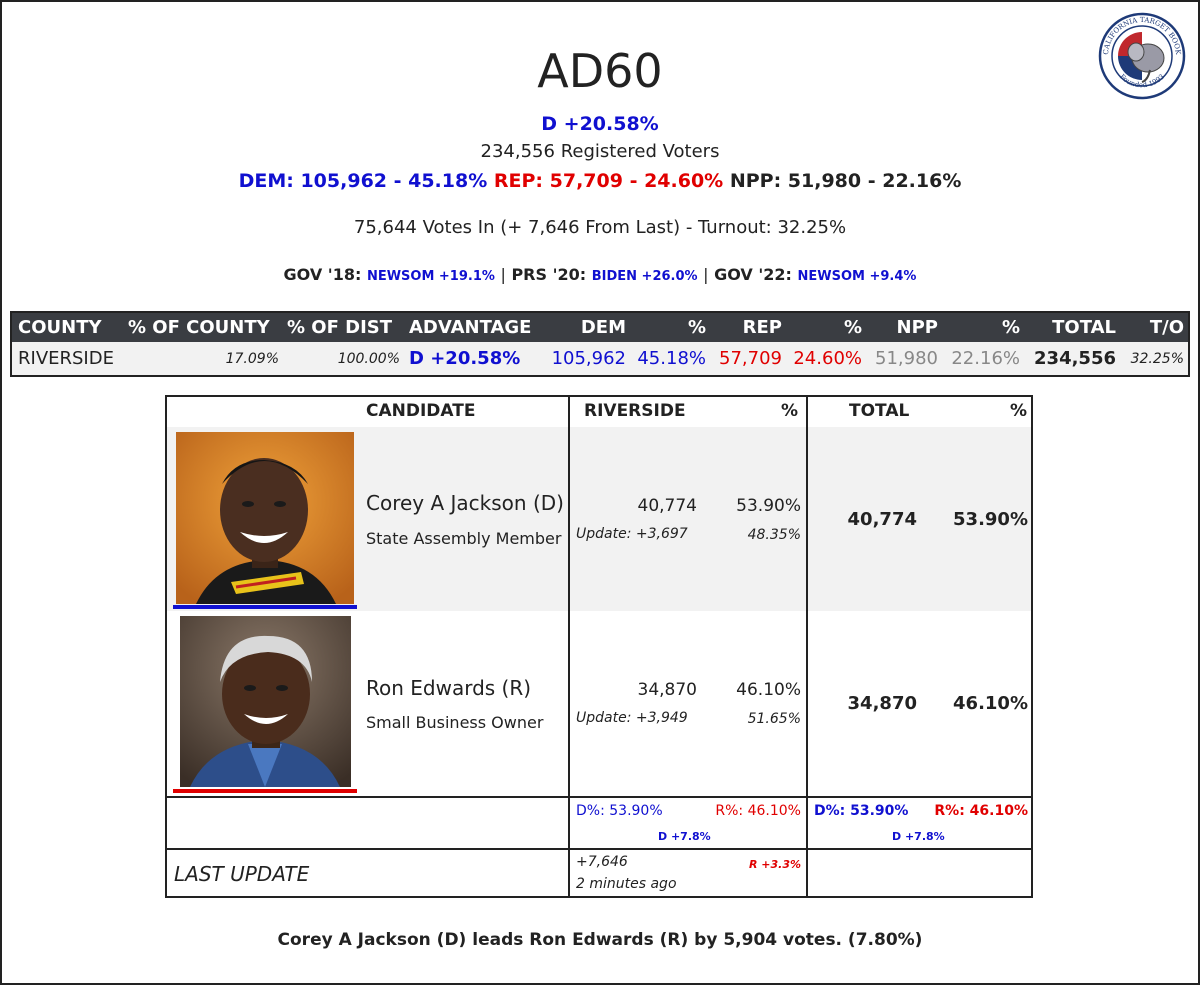  What do you see at coordinates (60, 327) in the screenshot?
I see `col-county: COUNTY` at bounding box center [60, 327].